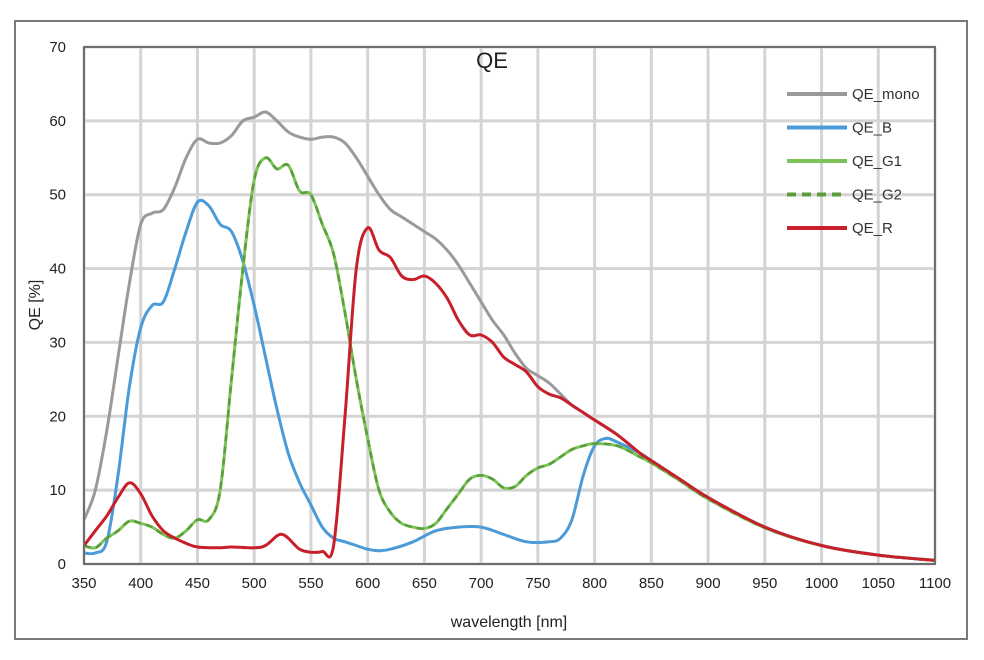  I want to click on chart-title: QE, so click(492, 60).